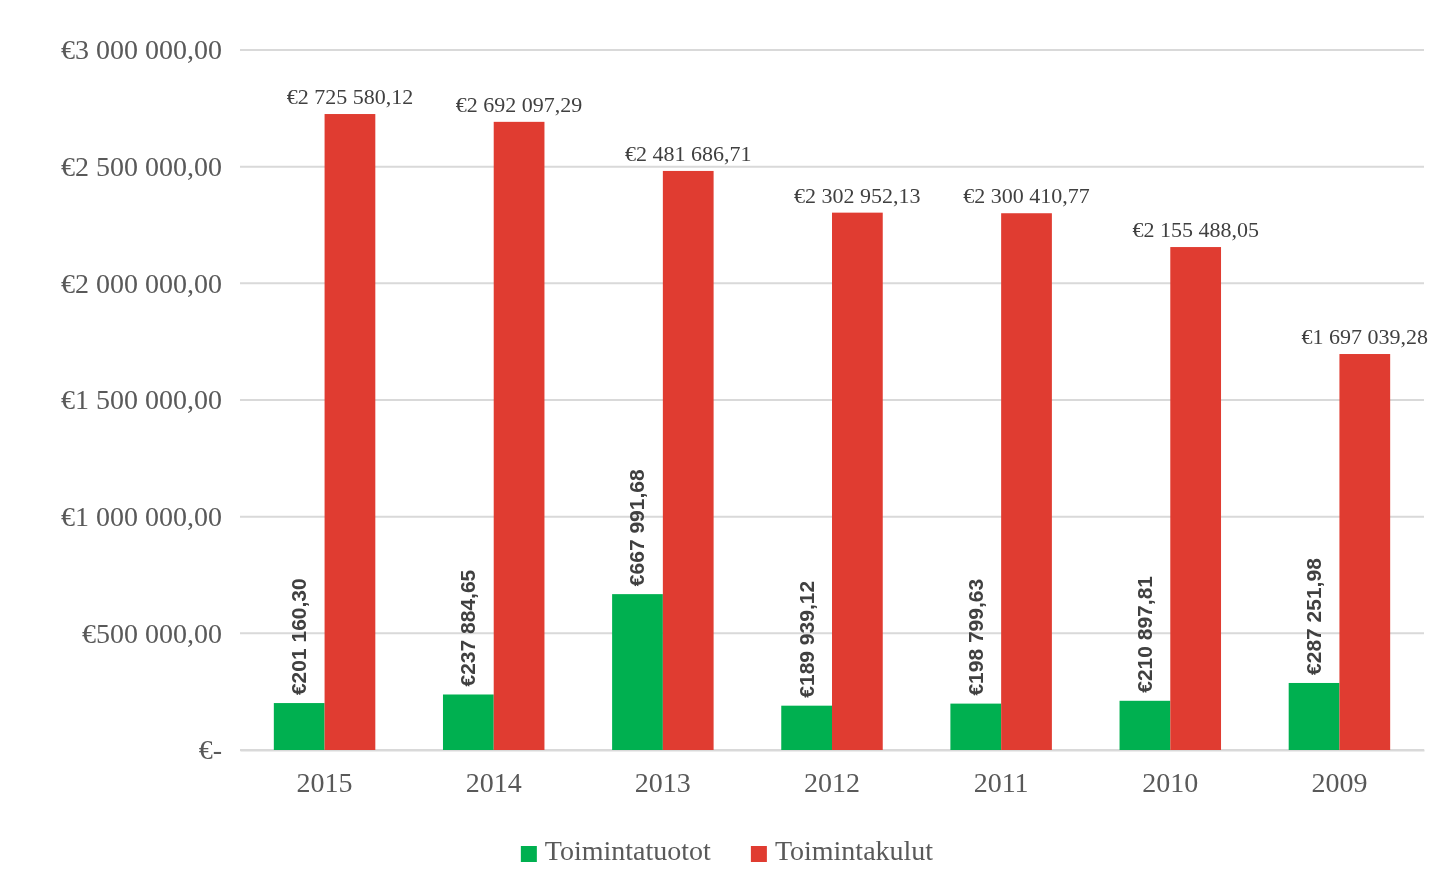 The height and width of the screenshot is (880, 1454). What do you see at coordinates (152, 633) in the screenshot?
I see `y-tick-label: €500 000,00` at bounding box center [152, 633].